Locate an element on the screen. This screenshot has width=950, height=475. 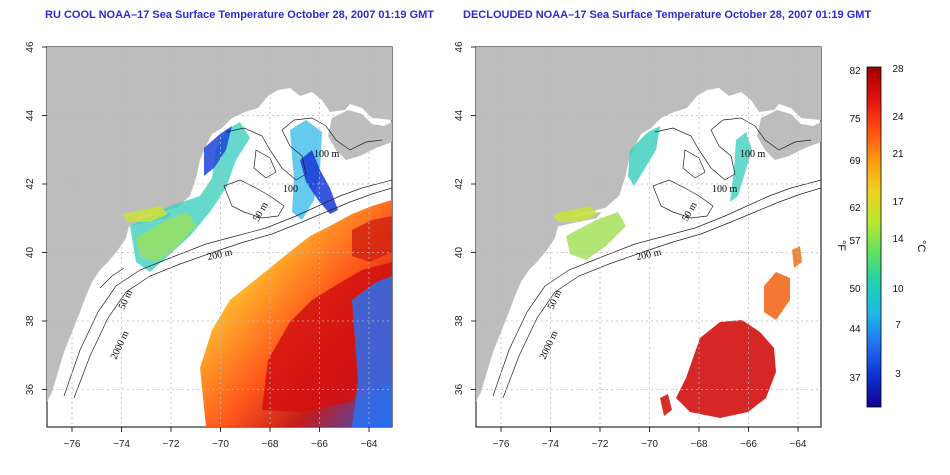
right-sst-red-small is located at coordinates (666, 405).